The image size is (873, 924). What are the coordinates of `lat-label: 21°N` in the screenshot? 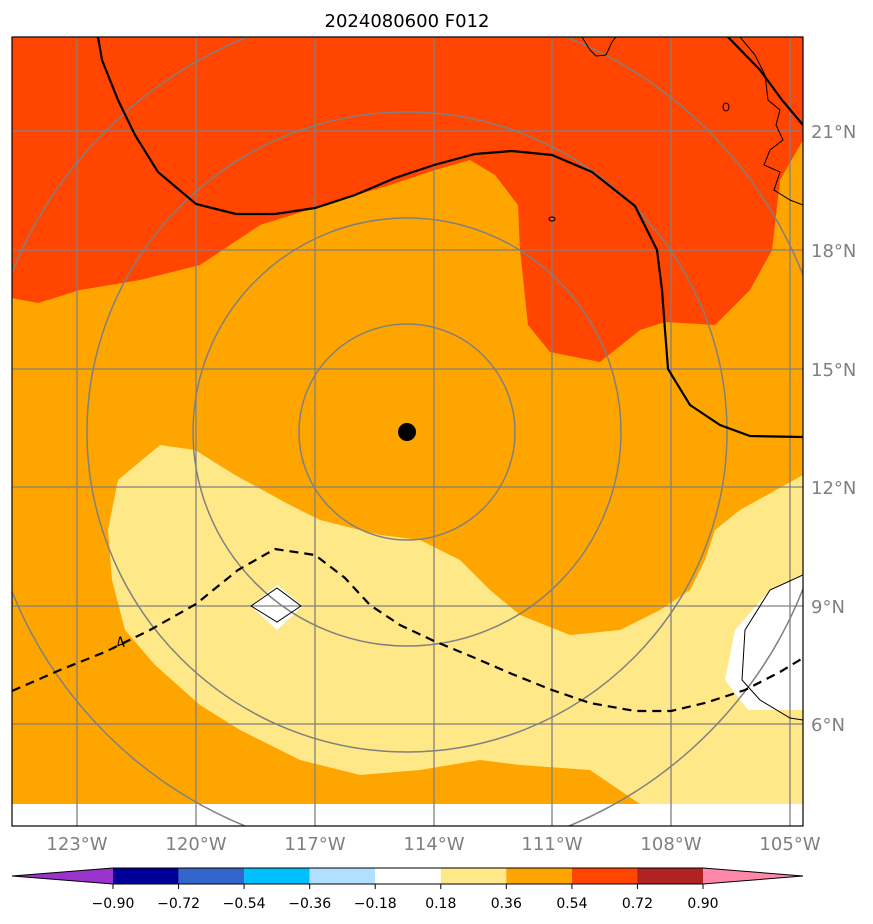 It's located at (833, 132).